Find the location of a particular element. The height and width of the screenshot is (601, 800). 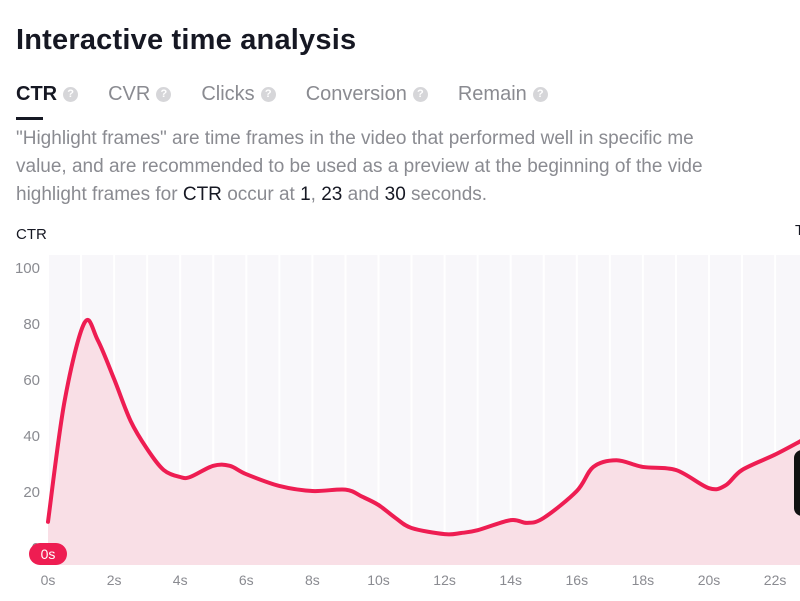

text: and is located at coordinates (363, 194).